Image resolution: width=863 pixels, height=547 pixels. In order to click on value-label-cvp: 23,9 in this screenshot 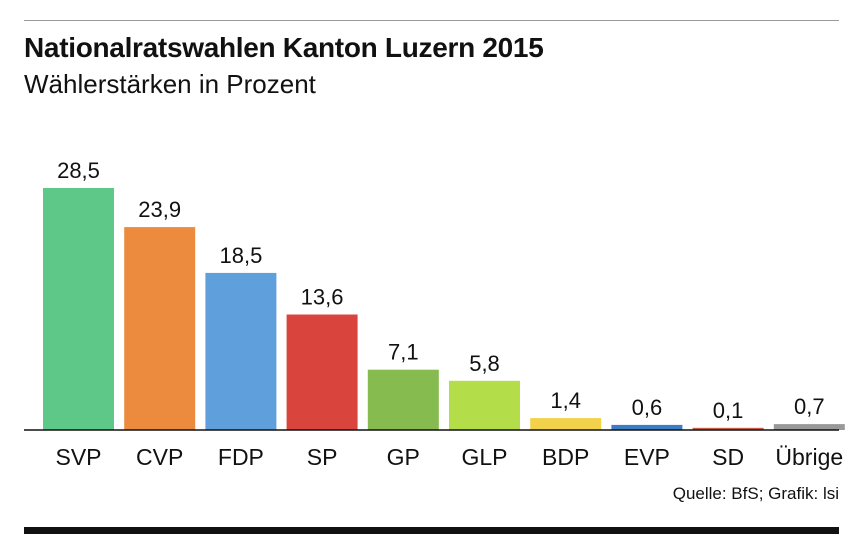, I will do `click(159, 209)`.